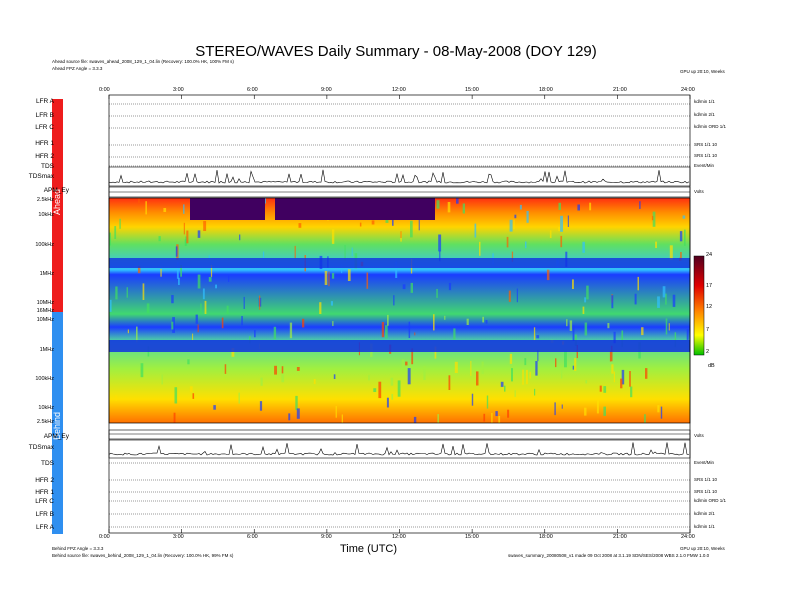 The image size is (792, 612). What do you see at coordinates (710, 500) in the screenshot?
I see `behind-lfr-c-right: kd/min ORD 1/1` at bounding box center [710, 500].